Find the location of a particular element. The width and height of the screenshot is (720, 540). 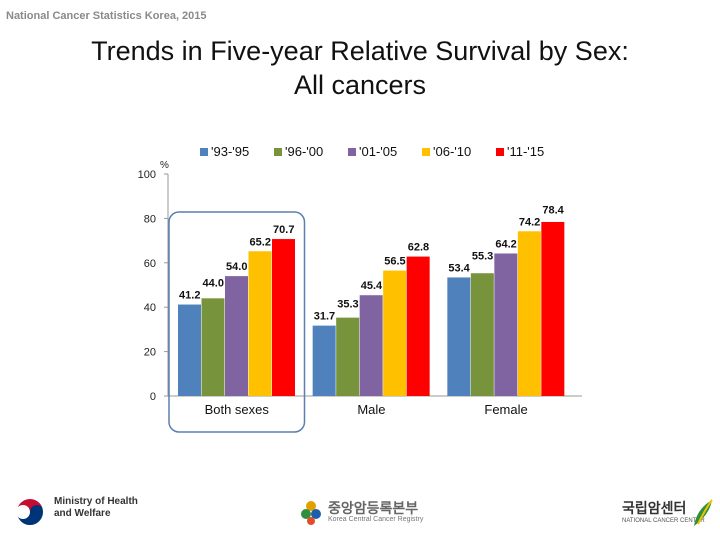

ministry-line-2: and Welfare is located at coordinates (82, 513).